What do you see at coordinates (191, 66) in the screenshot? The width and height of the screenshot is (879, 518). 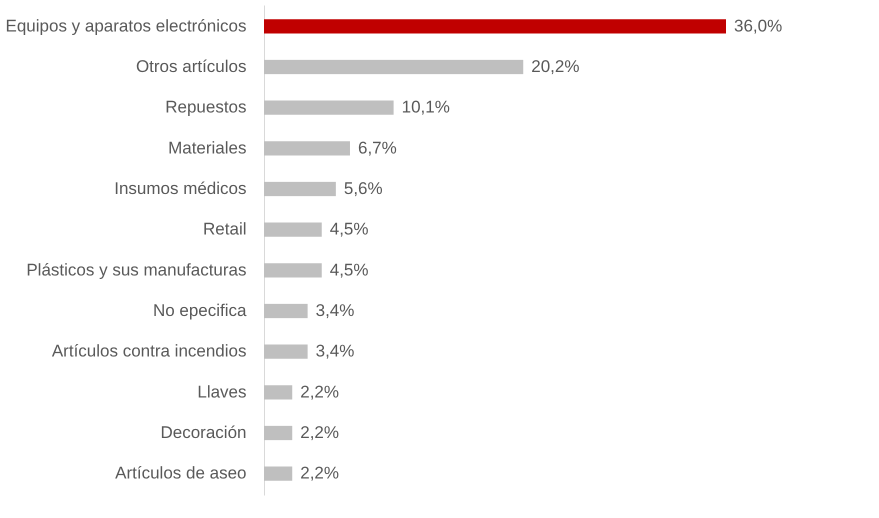 I see `y-tick-label: Otros artículos` at bounding box center [191, 66].